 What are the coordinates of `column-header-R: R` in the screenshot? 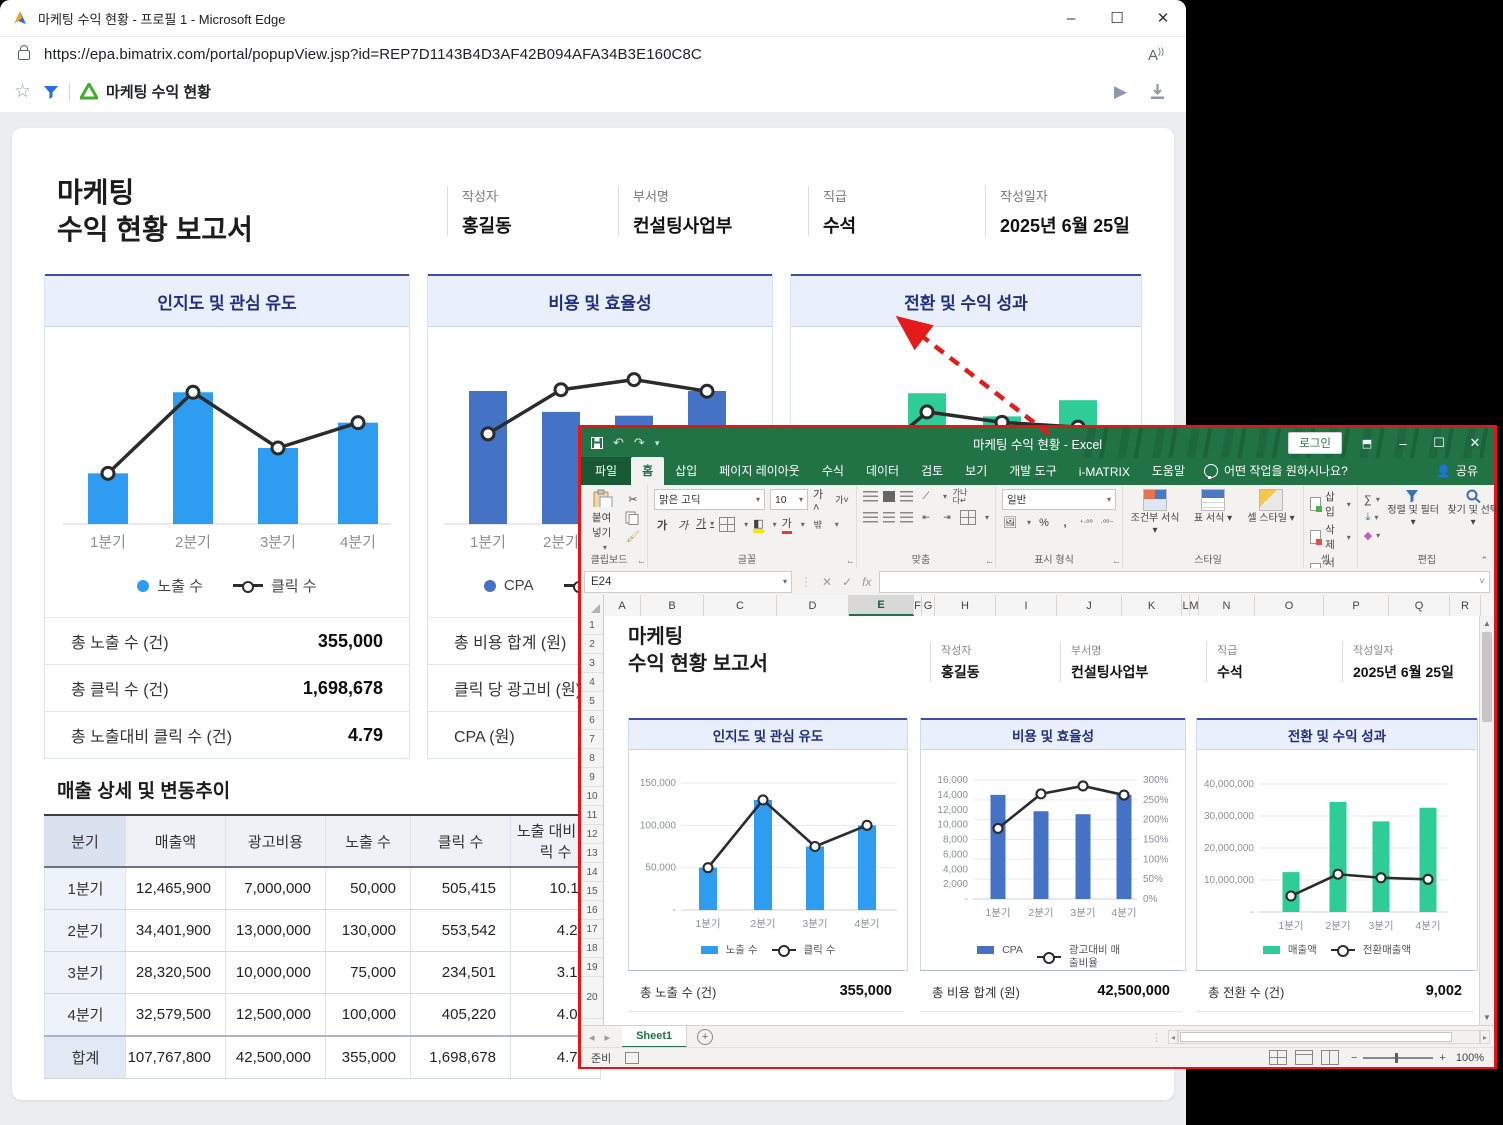 It's located at (1465, 605).